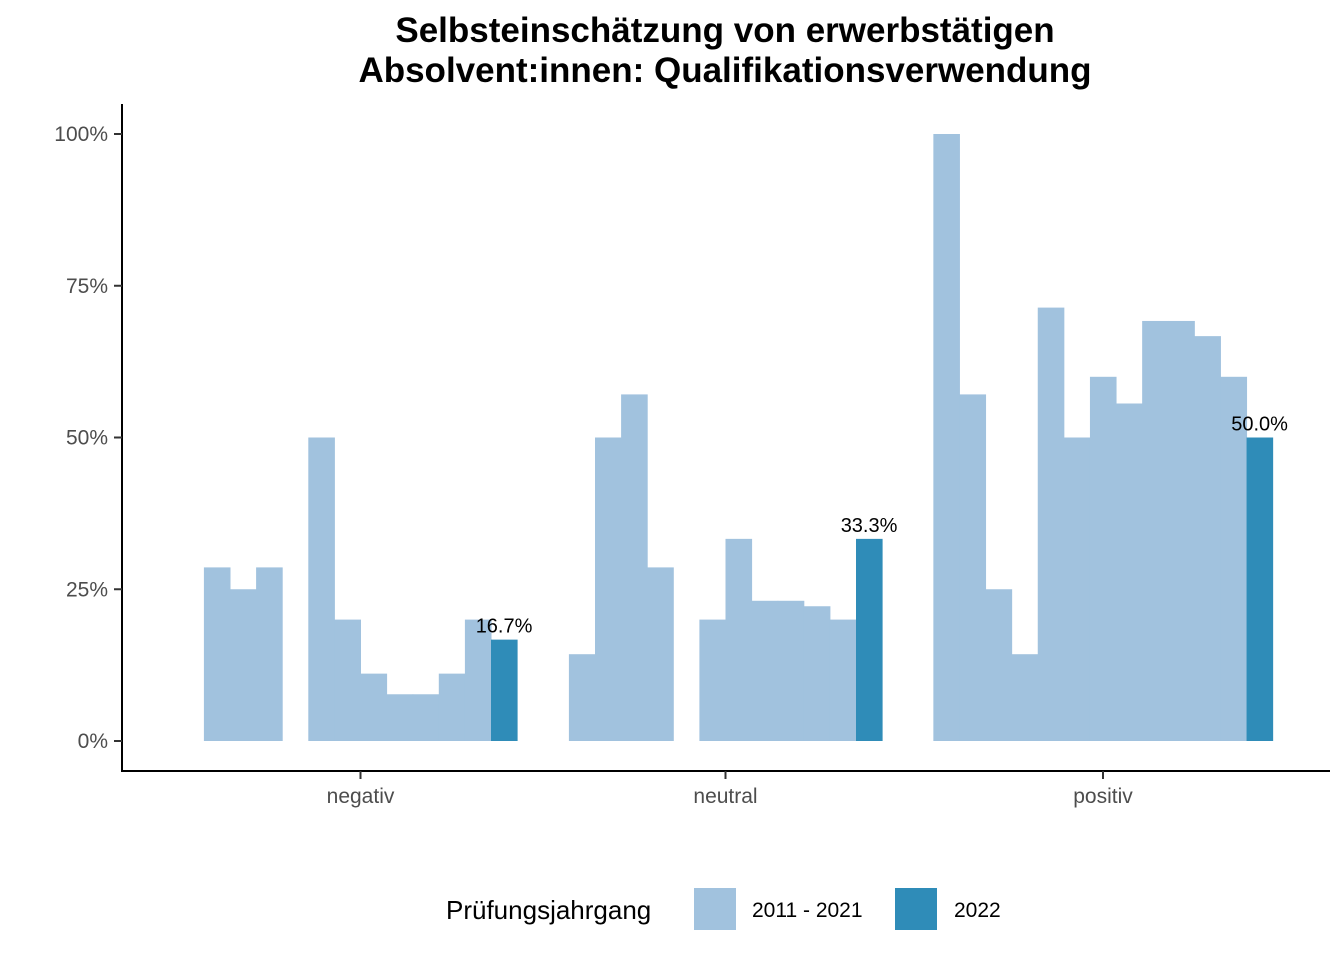 The height and width of the screenshot is (960, 1344). What do you see at coordinates (916, 909) in the screenshot?
I see `legend-swatch-2022` at bounding box center [916, 909].